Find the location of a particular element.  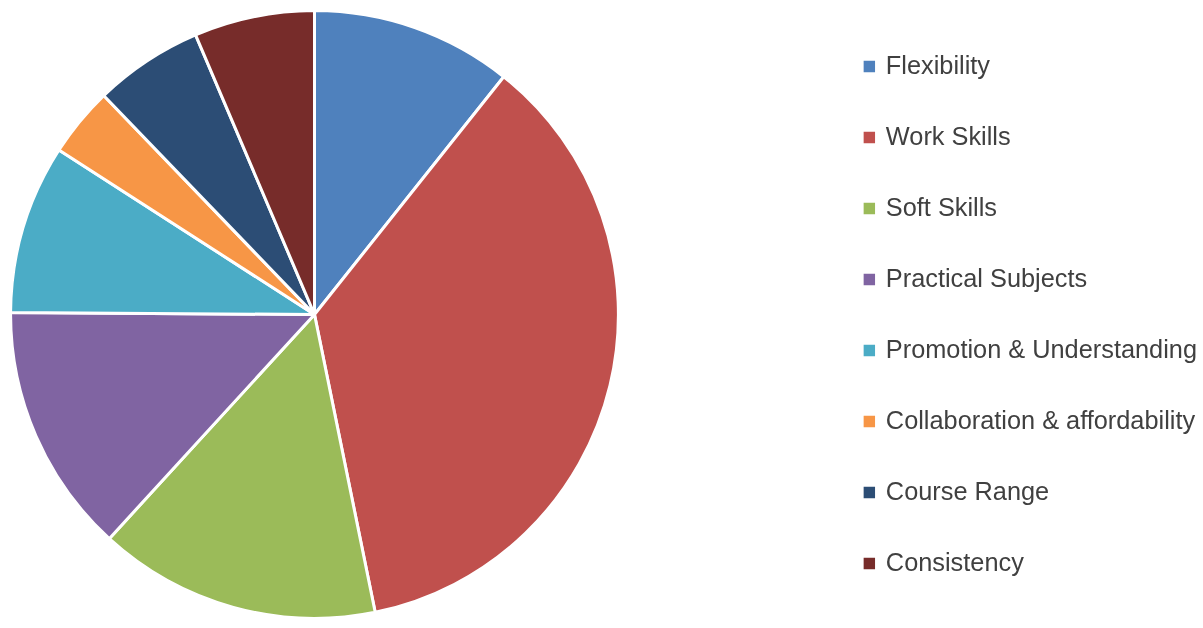

legend-label: Course Range is located at coordinates (967, 491).